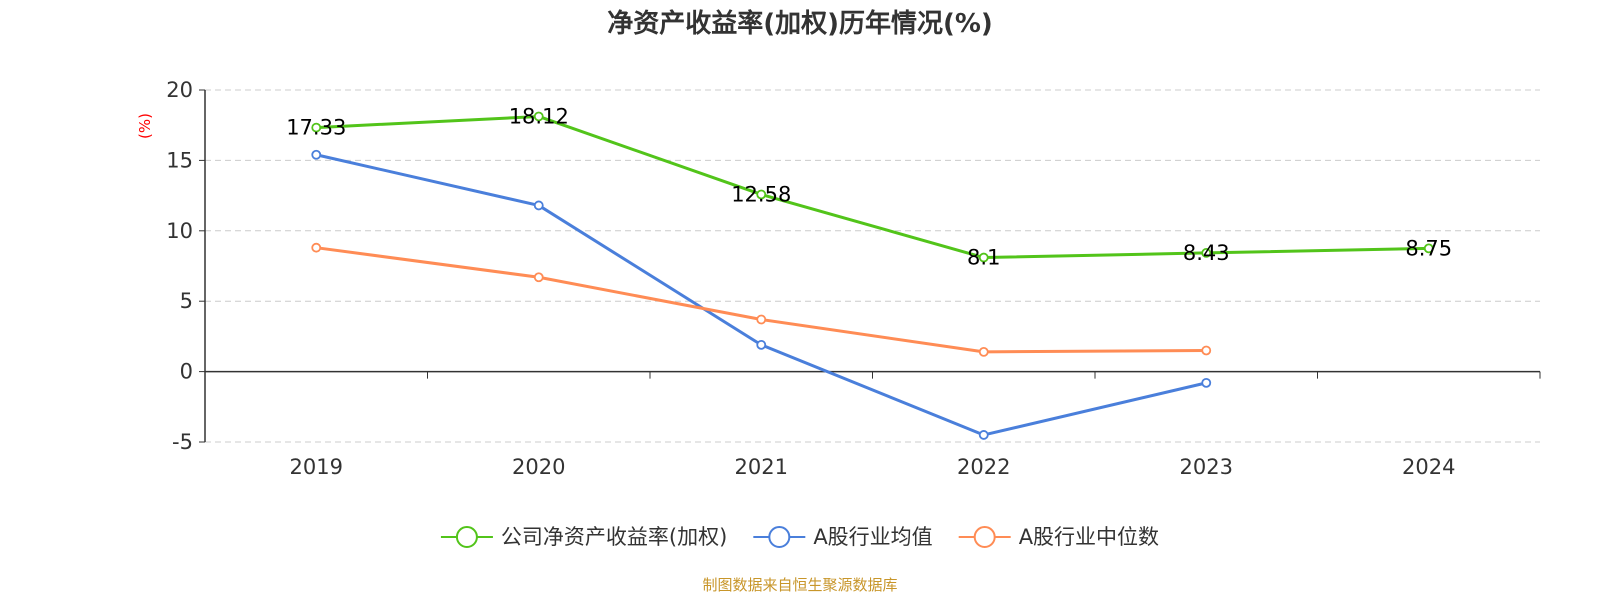 This screenshot has height=600, width=1600. I want to click on x-tick-label: 2024, so click(1428, 467).